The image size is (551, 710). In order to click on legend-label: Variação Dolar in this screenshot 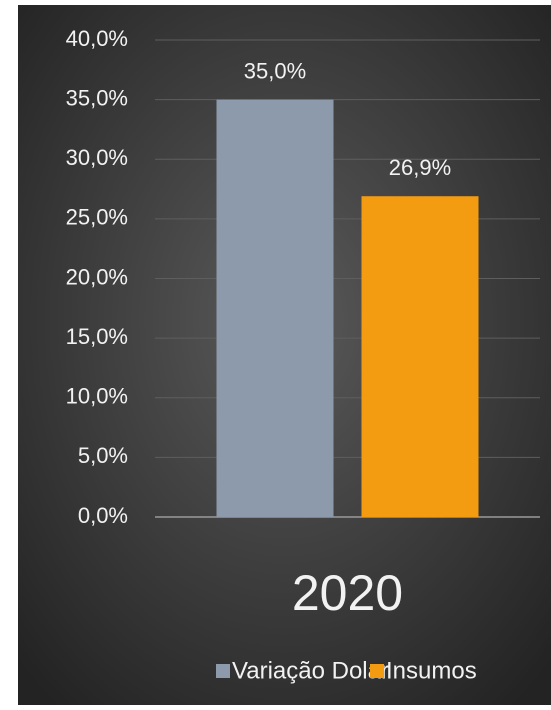, I will do `click(310, 670)`.